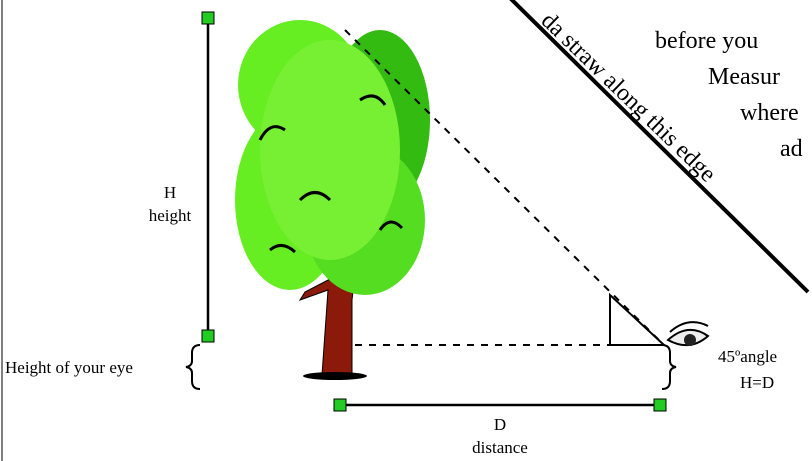  Describe the element at coordinates (69, 367) in the screenshot. I see `eye-height-label: Height of your eye` at that location.